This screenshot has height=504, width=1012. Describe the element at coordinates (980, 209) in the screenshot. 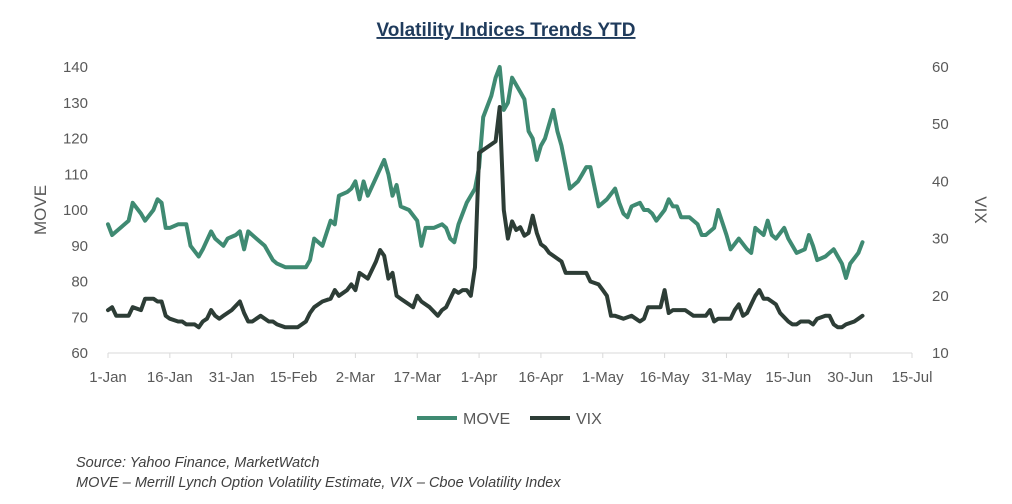

I see `right-axis-title: VIX` at that location.